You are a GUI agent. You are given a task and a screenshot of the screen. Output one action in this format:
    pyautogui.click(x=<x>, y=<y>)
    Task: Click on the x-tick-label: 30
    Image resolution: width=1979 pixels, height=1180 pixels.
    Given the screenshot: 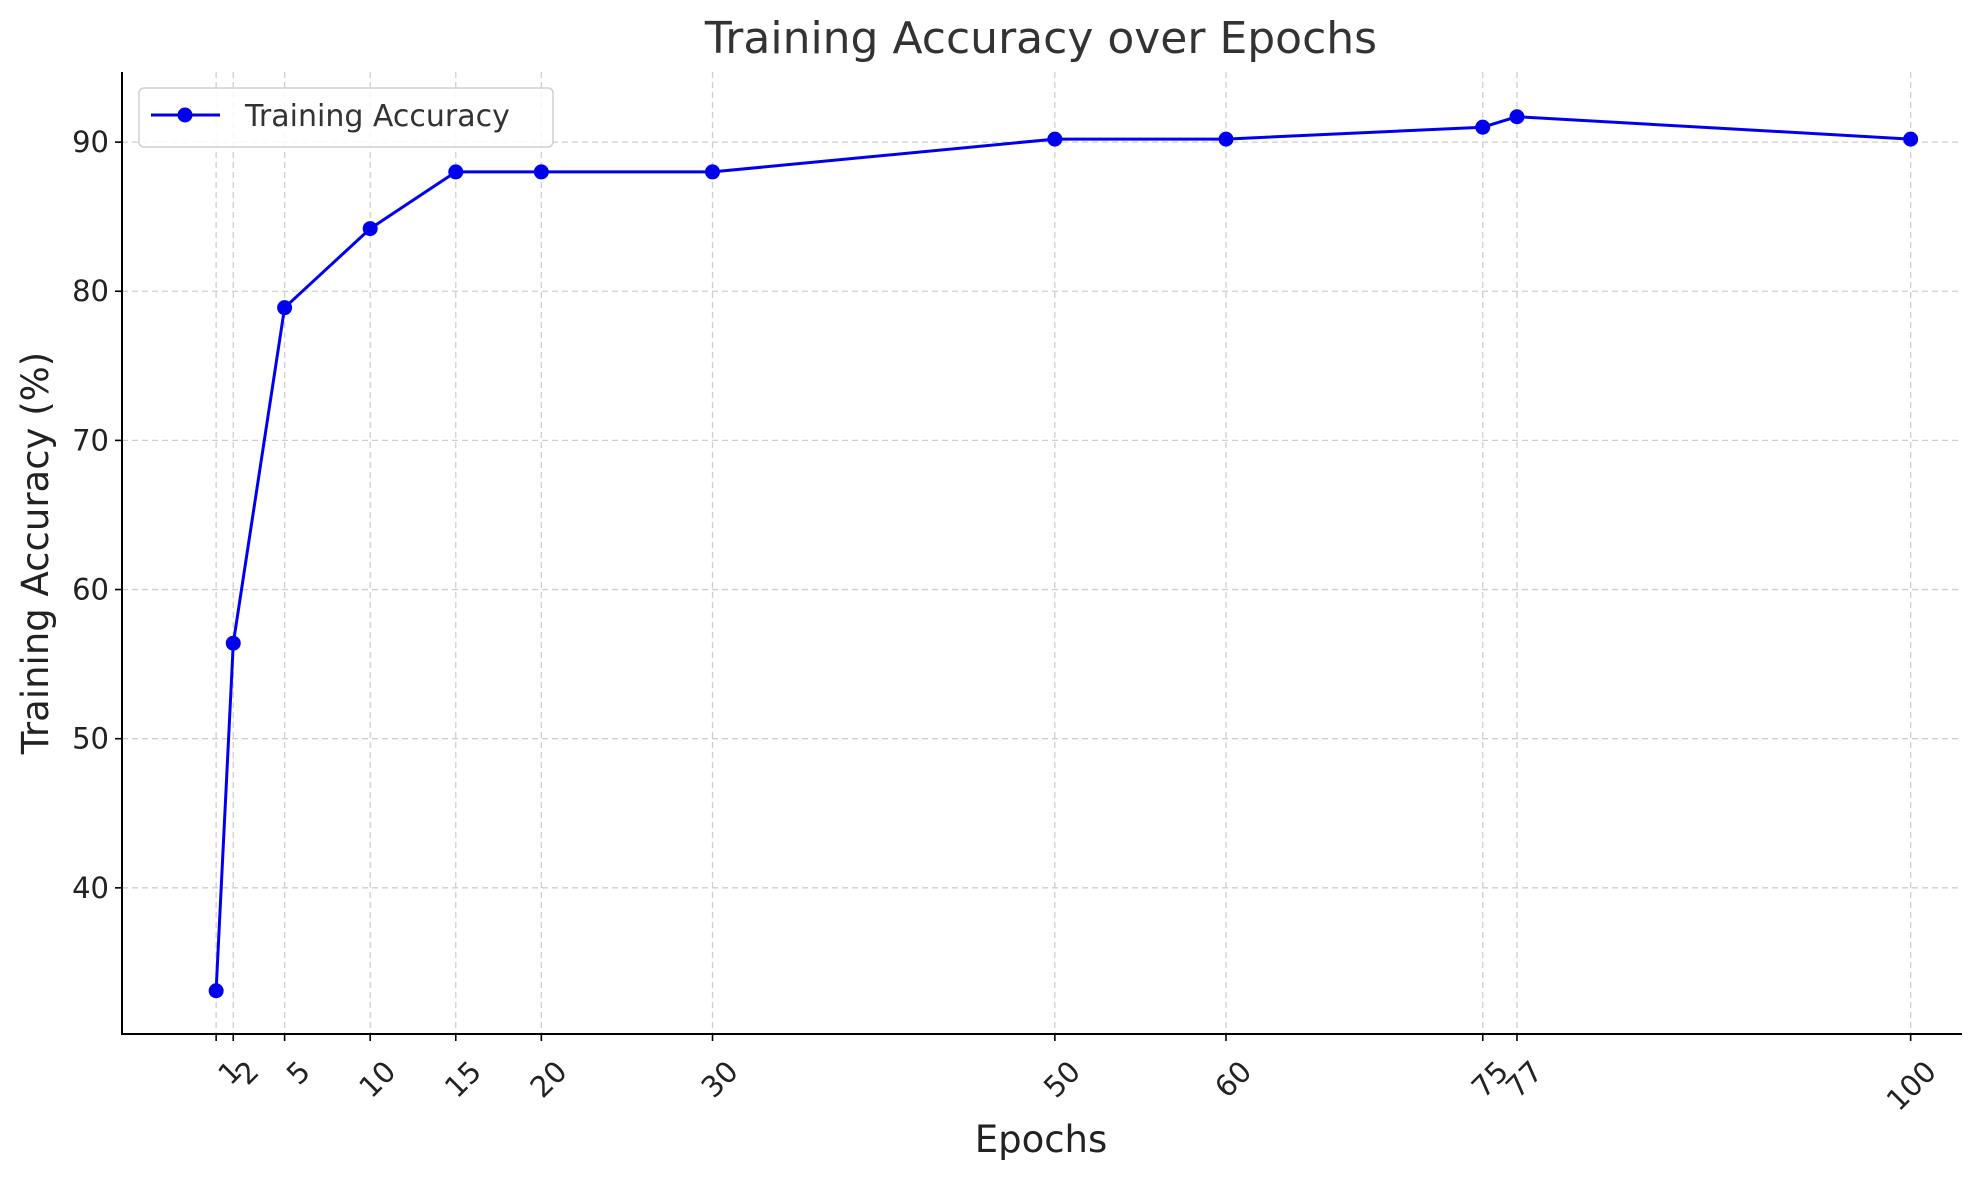 What is the action you would take?
    pyautogui.click(x=720, y=1079)
    